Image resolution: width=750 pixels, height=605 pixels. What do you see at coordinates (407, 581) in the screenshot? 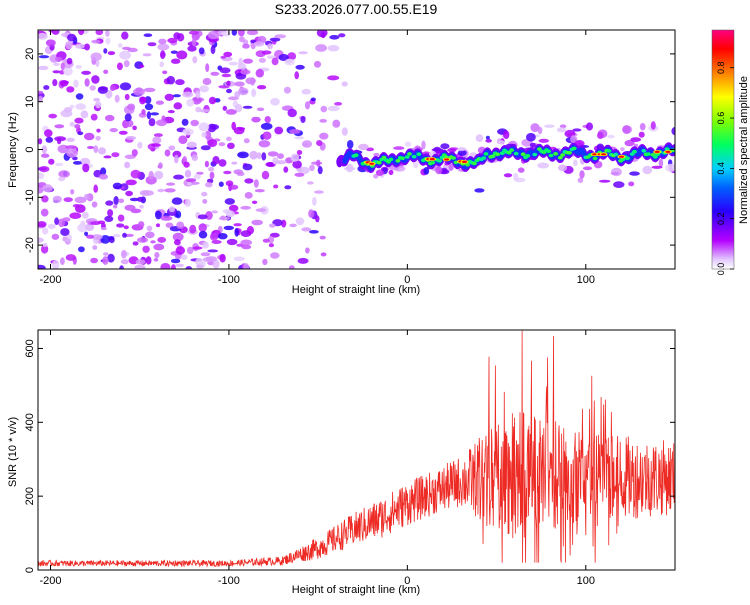
I see `snr-x-tick-label: 0` at bounding box center [407, 581].